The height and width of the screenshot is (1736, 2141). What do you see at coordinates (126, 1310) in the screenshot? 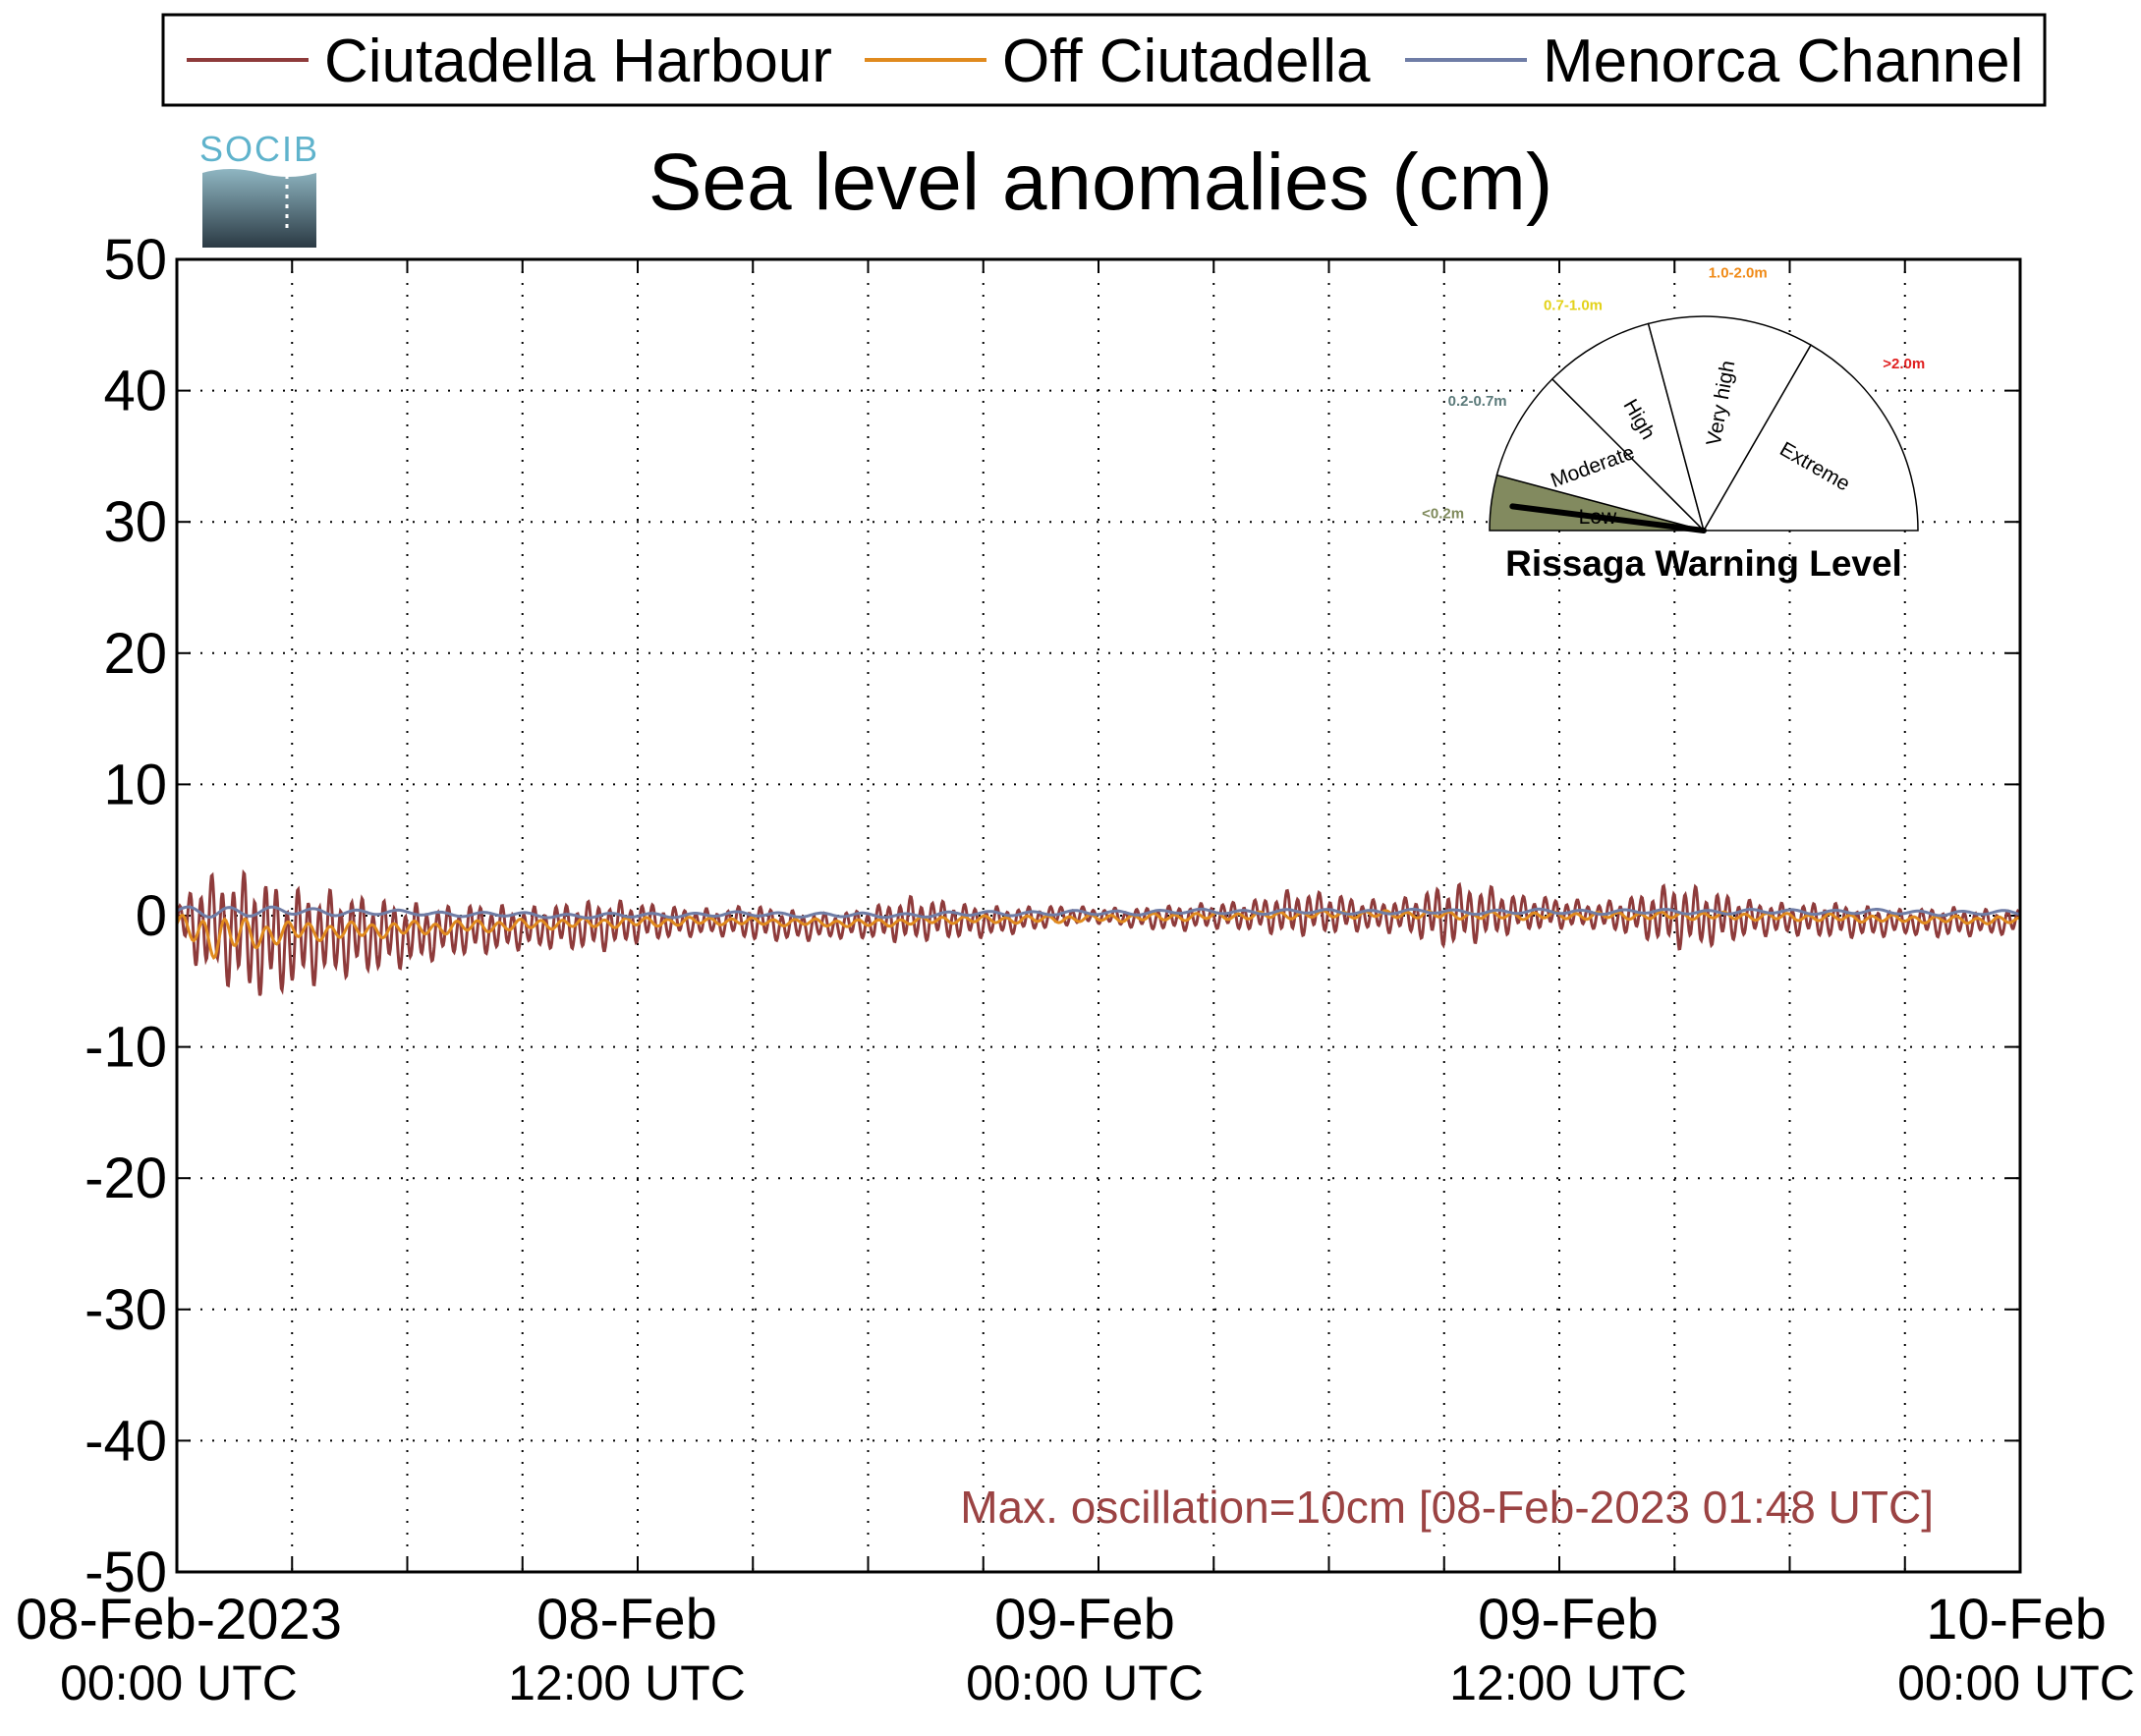
I see `y-tick-label: -30` at bounding box center [126, 1310].